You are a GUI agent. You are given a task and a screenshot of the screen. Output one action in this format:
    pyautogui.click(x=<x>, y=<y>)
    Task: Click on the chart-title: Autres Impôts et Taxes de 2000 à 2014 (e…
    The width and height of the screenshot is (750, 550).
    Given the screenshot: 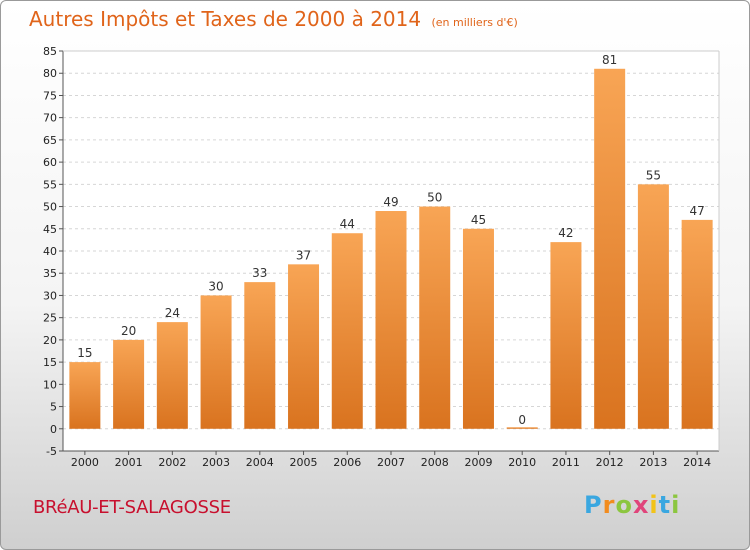 What is the action you would take?
    pyautogui.click(x=273, y=19)
    